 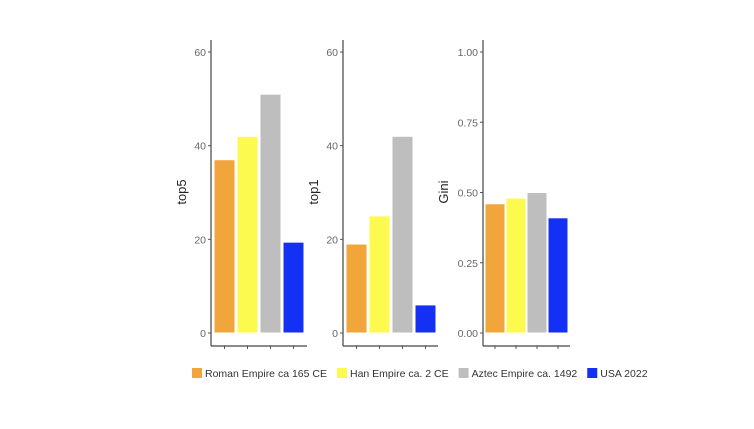 I want to click on y-tick-label: 0.25, so click(x=468, y=264).